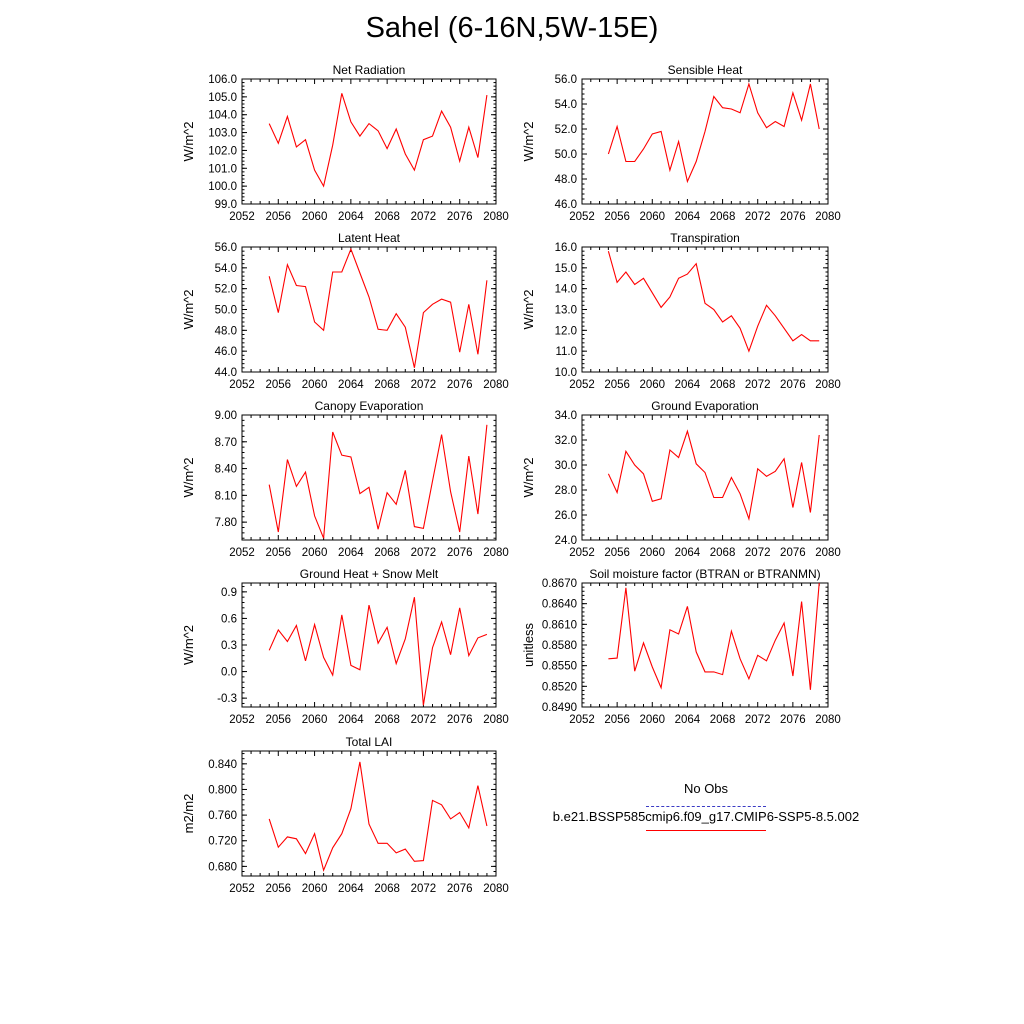 The width and height of the screenshot is (1024, 1024). I want to click on y-tick-label: 0.8550, so click(559, 667).